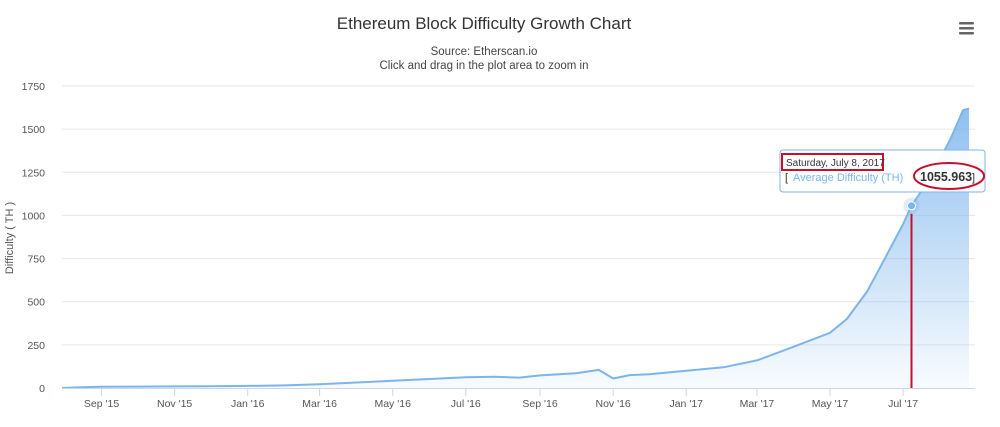 The image size is (1000, 427). What do you see at coordinates (613, 404) in the screenshot?
I see `x-tick-label: Nov '16` at bounding box center [613, 404].